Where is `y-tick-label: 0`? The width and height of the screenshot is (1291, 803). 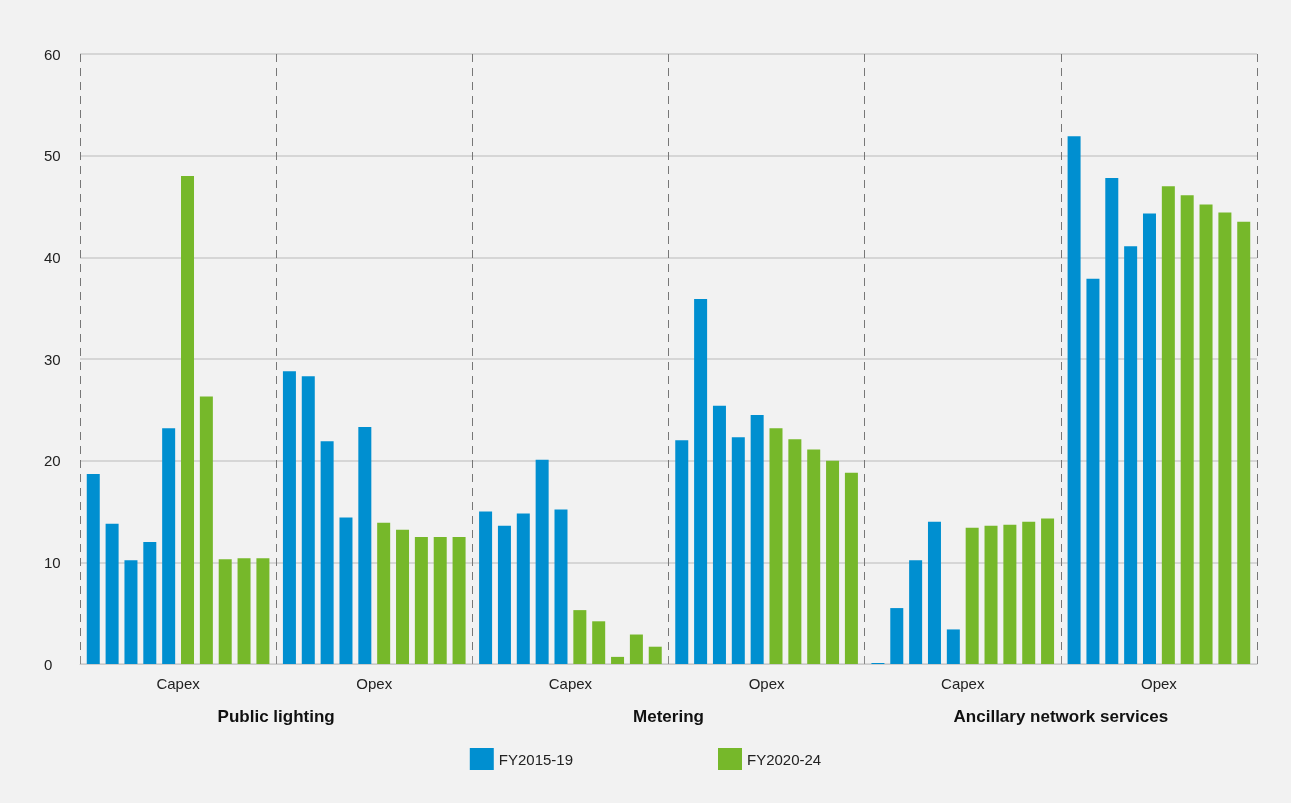
y-tick-label: 0 is located at coordinates (48, 664).